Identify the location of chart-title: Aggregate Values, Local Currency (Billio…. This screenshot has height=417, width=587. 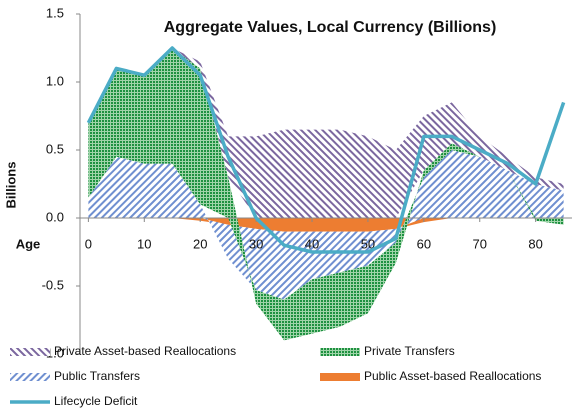
(330, 27).